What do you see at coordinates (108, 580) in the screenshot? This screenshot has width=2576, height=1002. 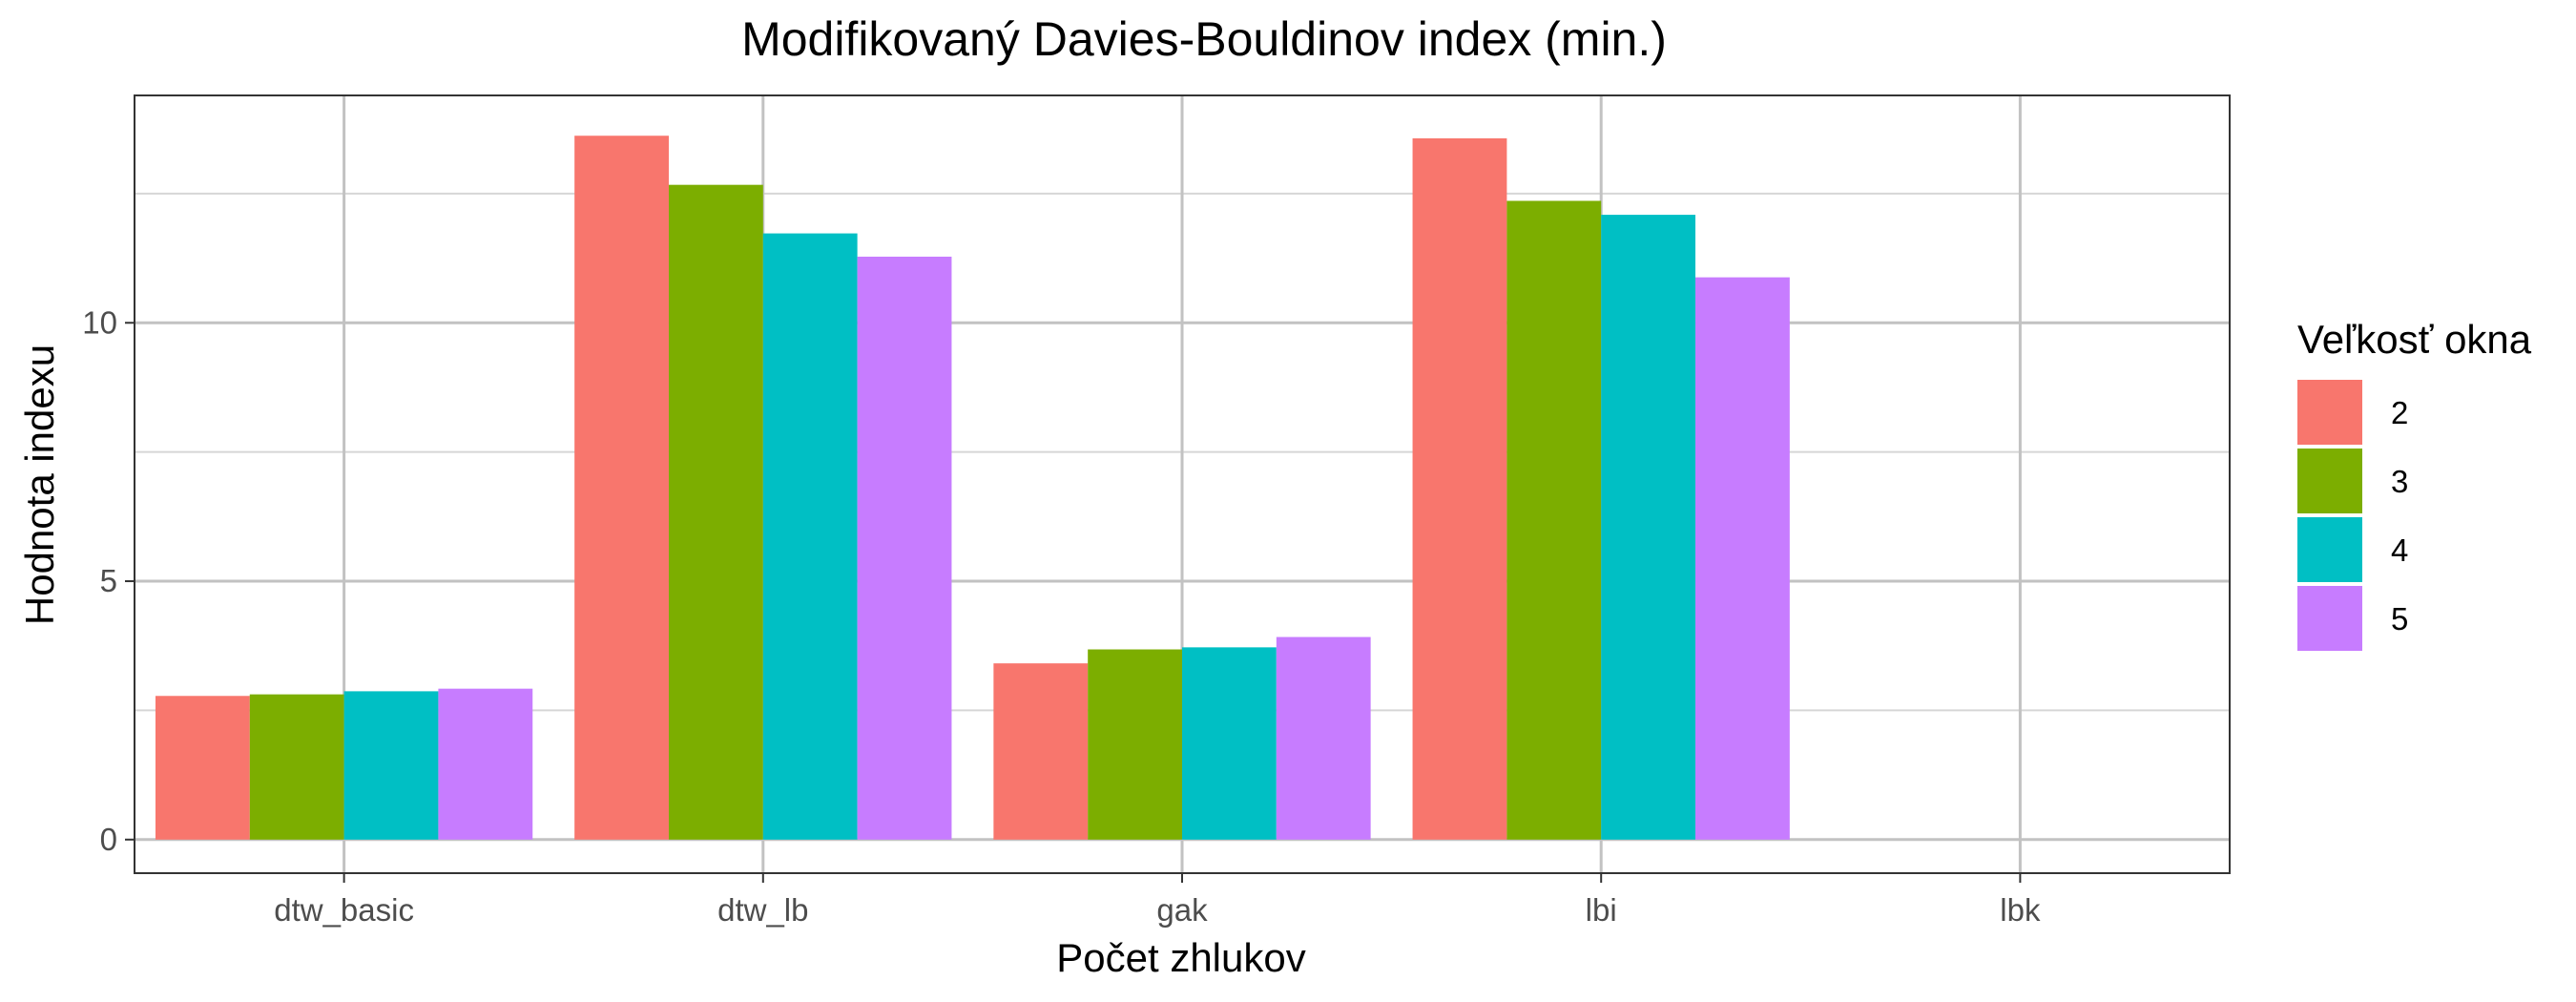 I see `y-tick-label: 5` at bounding box center [108, 580].